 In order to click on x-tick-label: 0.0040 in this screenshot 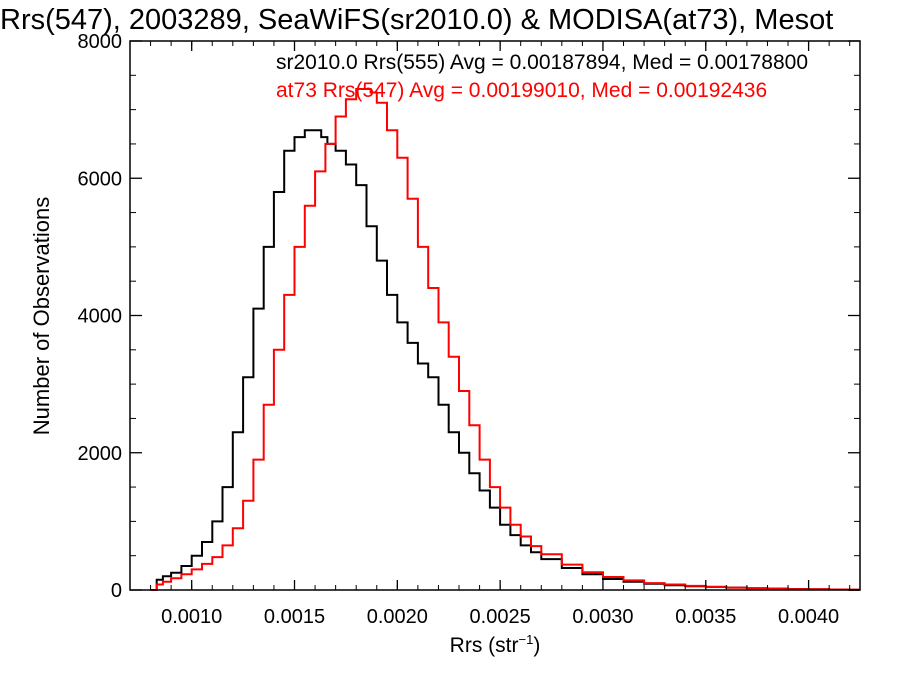, I will do `click(808, 617)`.